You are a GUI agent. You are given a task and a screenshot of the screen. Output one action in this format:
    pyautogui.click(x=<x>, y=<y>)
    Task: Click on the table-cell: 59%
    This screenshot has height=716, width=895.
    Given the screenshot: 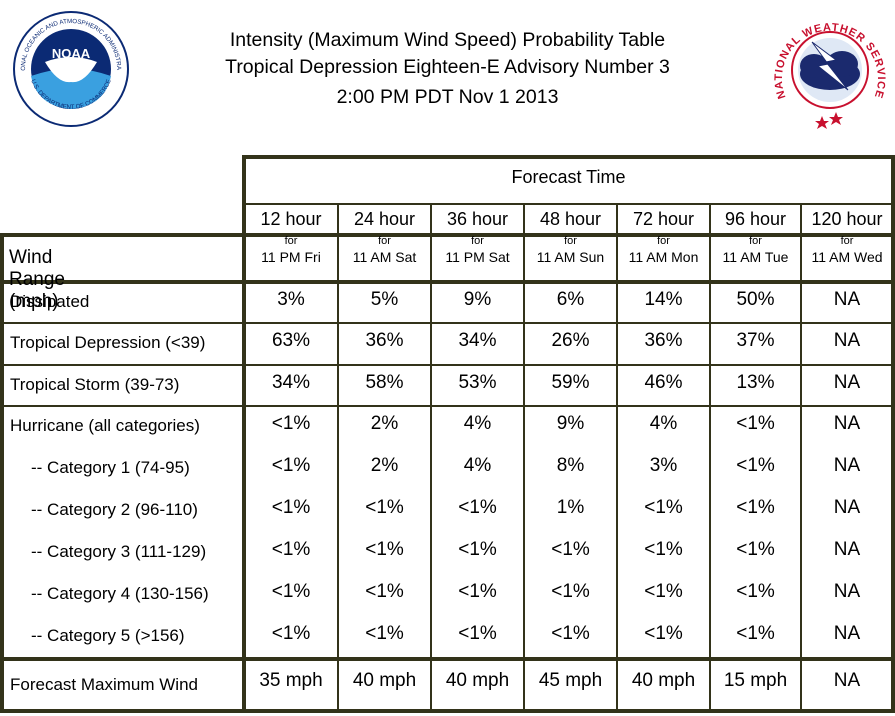 What is the action you would take?
    pyautogui.click(x=570, y=382)
    